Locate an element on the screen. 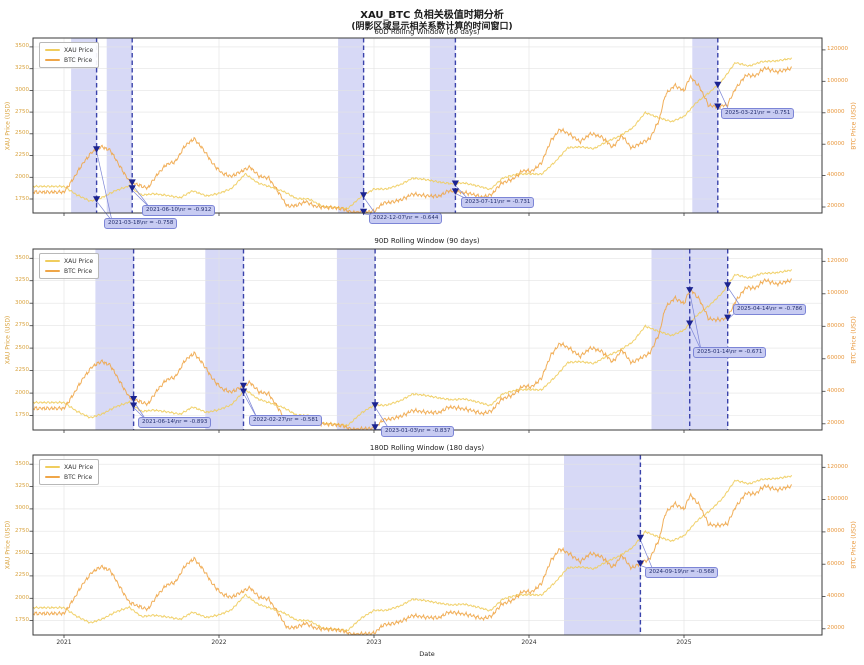  x-tick-label: 2024 is located at coordinates (529, 642).